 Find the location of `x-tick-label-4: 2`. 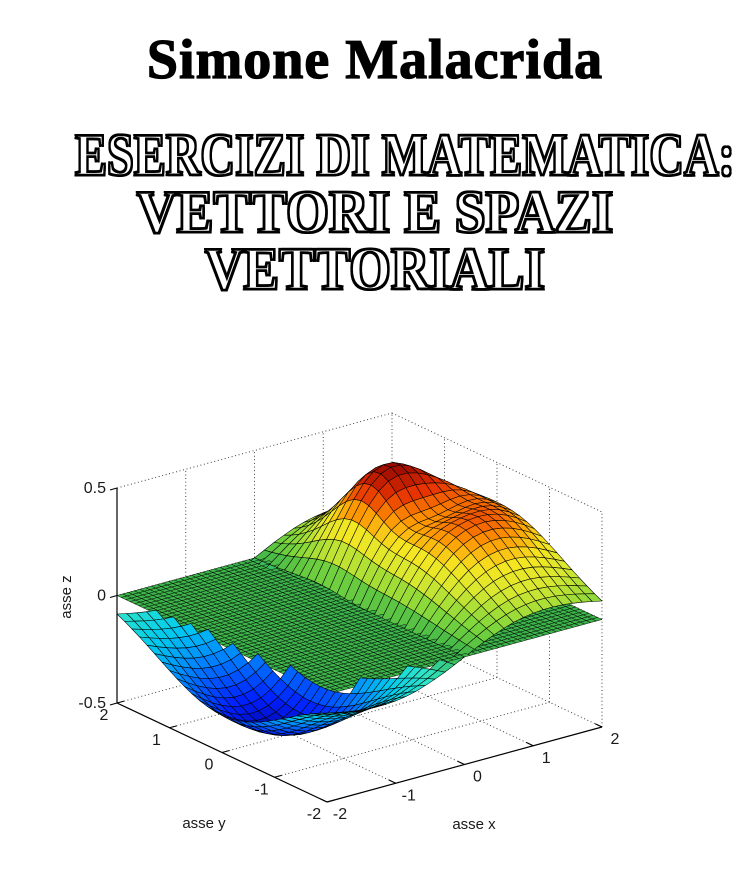

x-tick-label-4: 2 is located at coordinates (615, 739).